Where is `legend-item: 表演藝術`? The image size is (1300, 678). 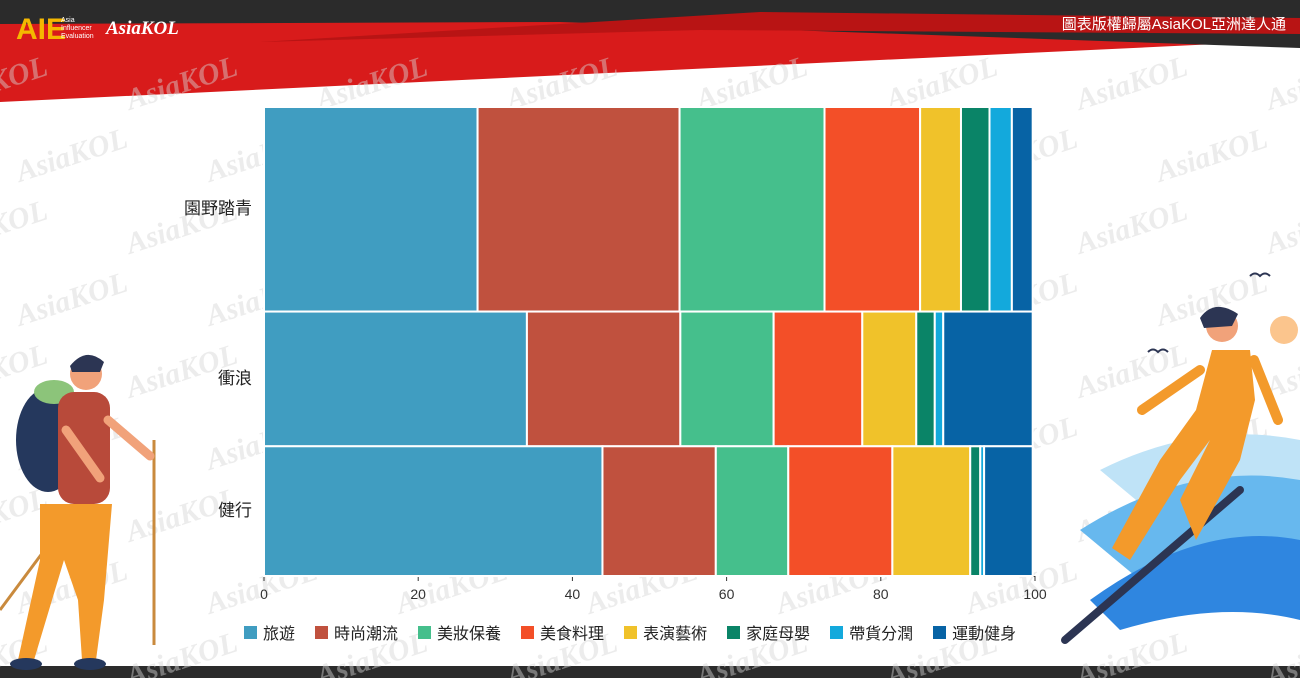
legend-item: 表演藝術 is located at coordinates (665, 632).